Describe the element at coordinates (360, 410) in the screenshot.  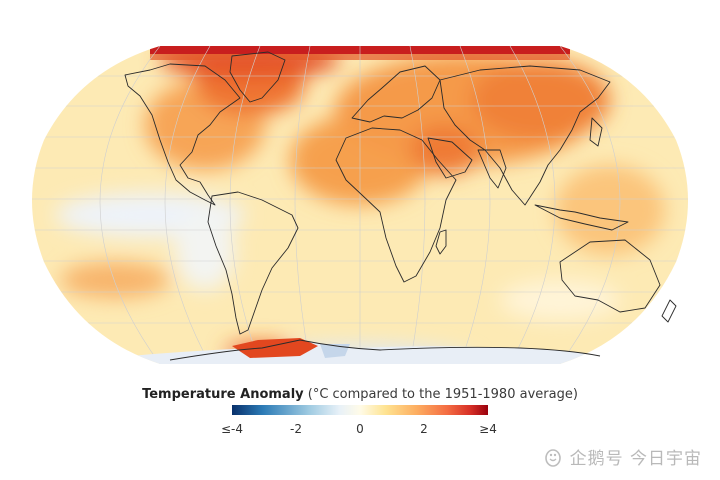
I see `color-scale-bar` at that location.